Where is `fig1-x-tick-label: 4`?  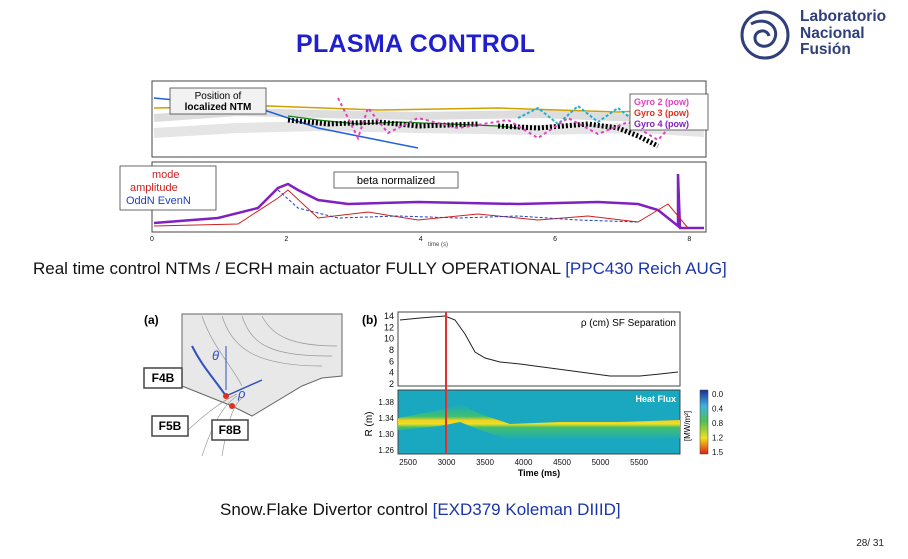
fig1-x-tick-label: 4 is located at coordinates (421, 239).